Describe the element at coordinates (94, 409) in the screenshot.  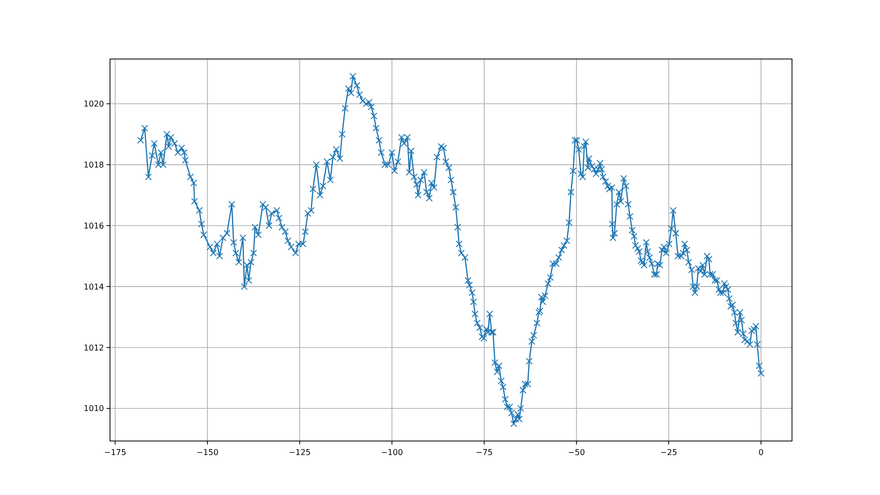
I see `y-tick-label: 1010` at that location.